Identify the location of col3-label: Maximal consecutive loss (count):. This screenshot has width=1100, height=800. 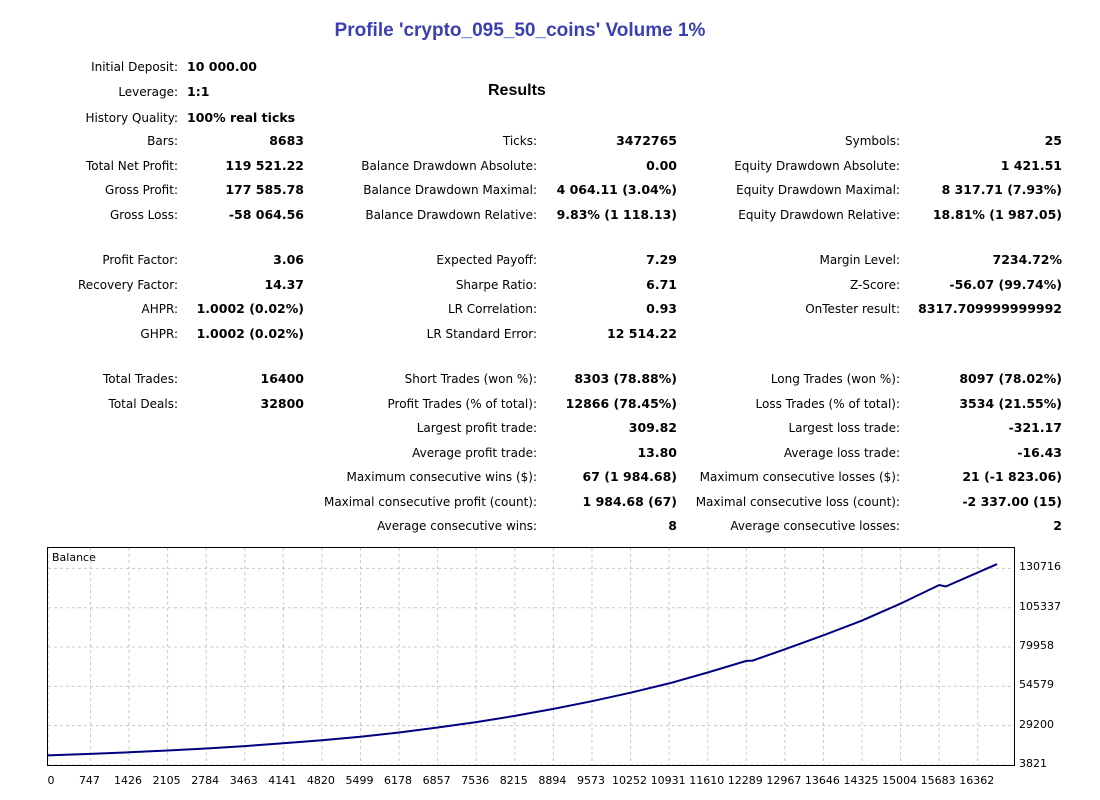
(797, 502).